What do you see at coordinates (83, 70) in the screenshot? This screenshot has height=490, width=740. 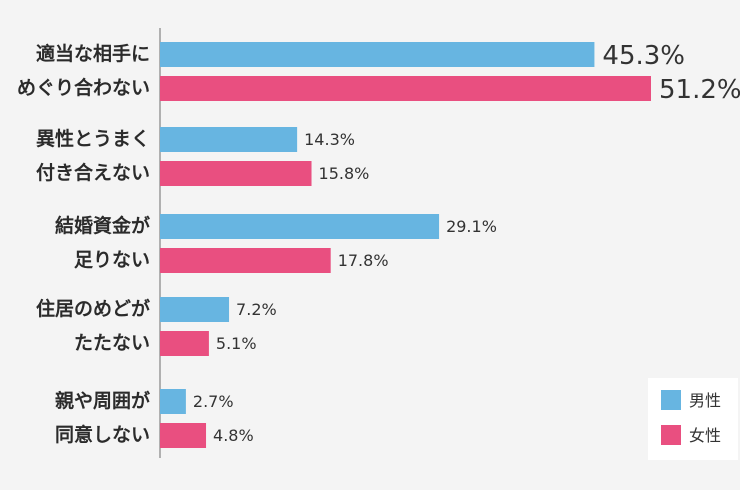 I see `category-label: 適当な相手にめぐり合わない` at bounding box center [83, 70].